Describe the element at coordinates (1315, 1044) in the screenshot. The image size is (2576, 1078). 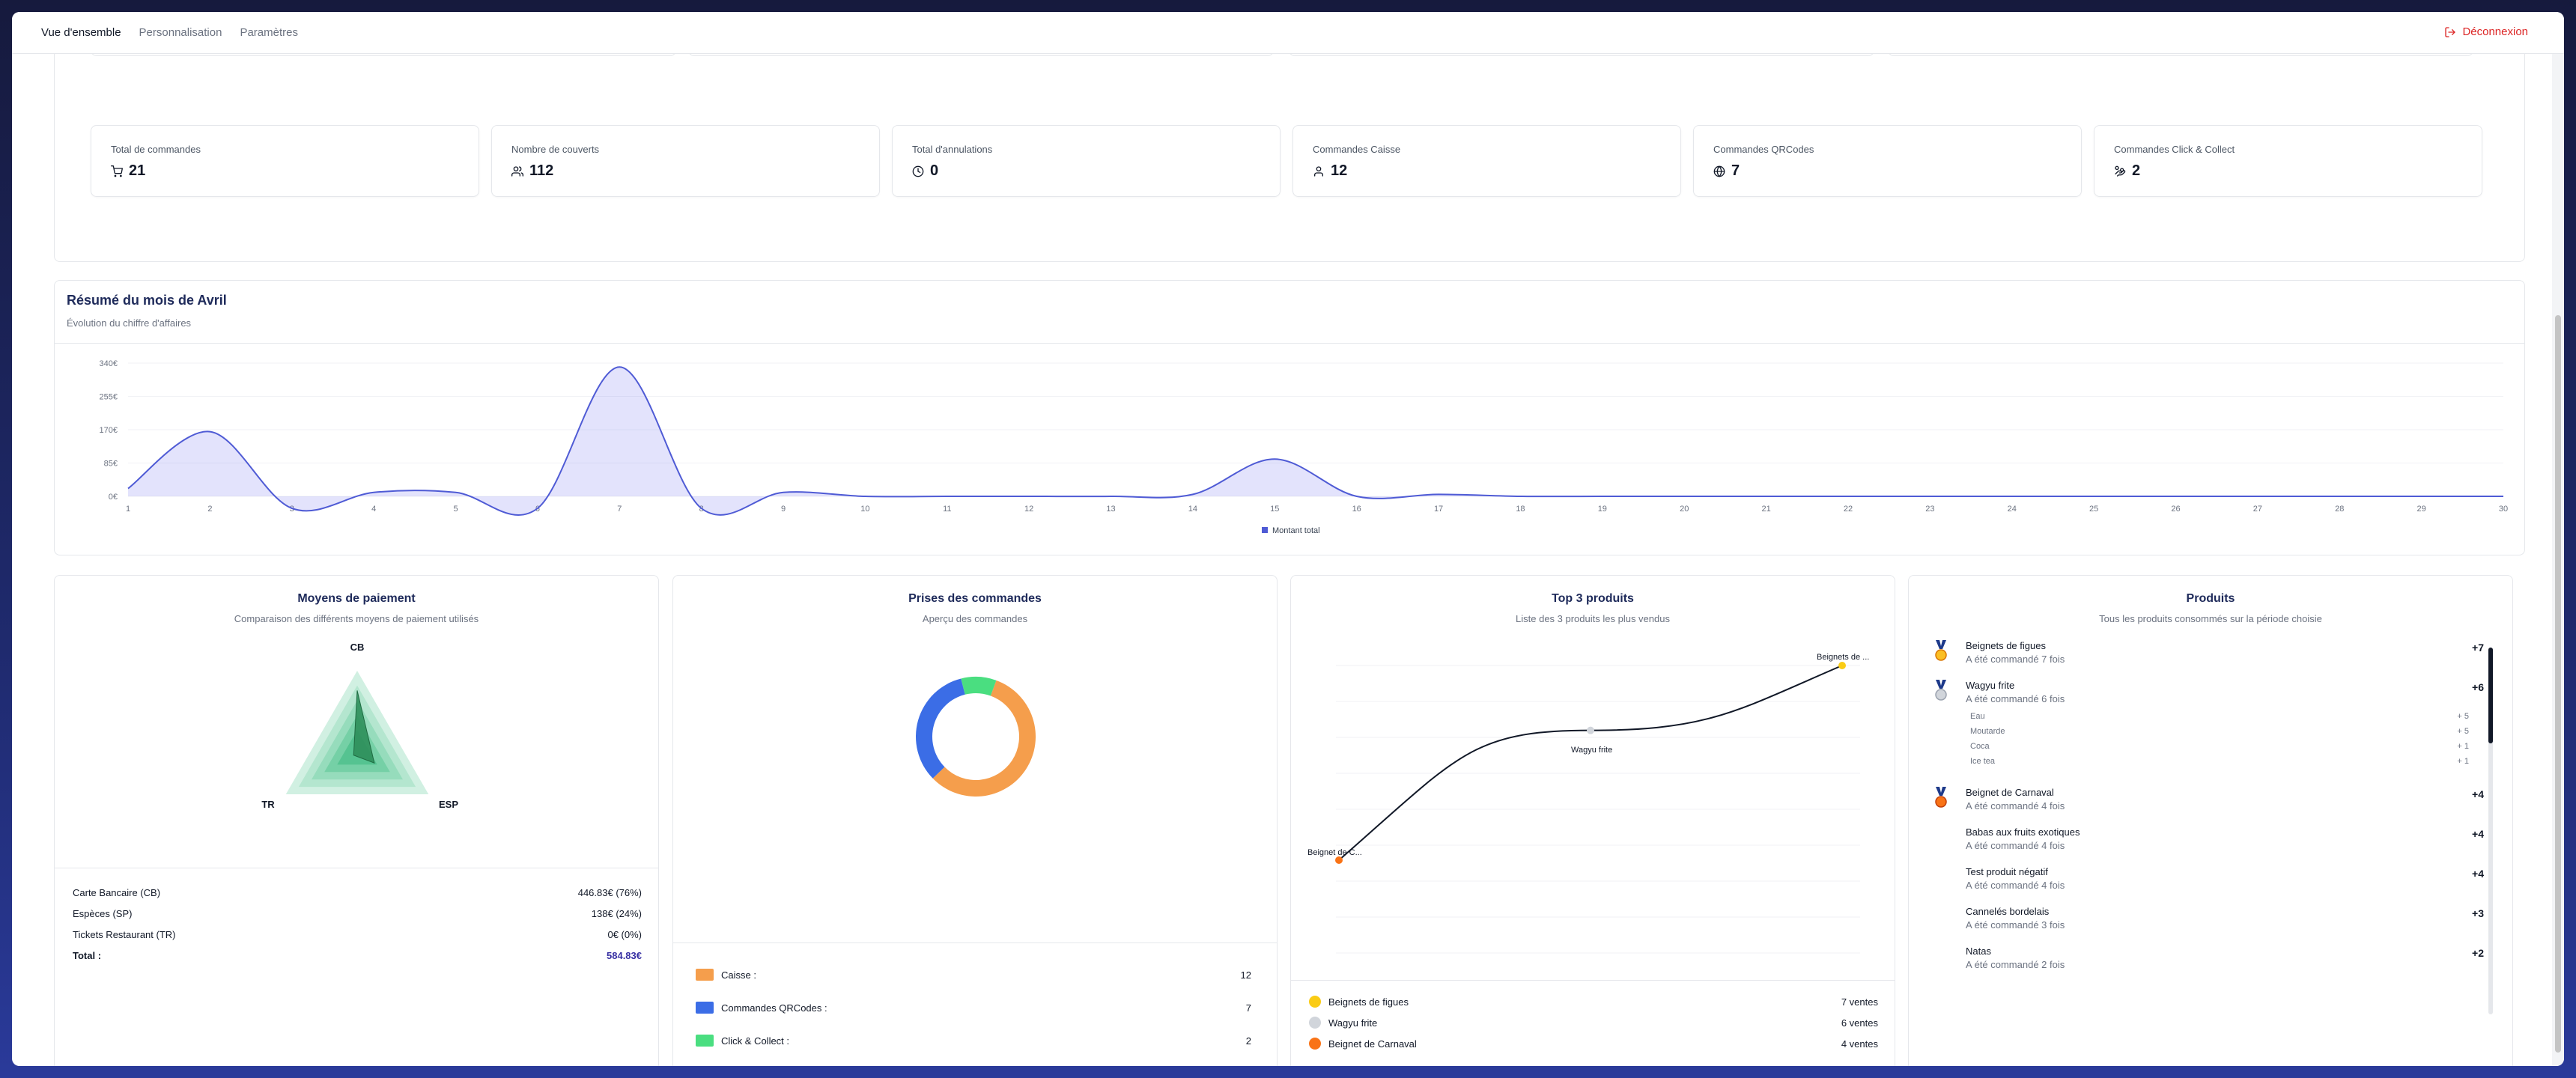
I see `top3-dot` at that location.